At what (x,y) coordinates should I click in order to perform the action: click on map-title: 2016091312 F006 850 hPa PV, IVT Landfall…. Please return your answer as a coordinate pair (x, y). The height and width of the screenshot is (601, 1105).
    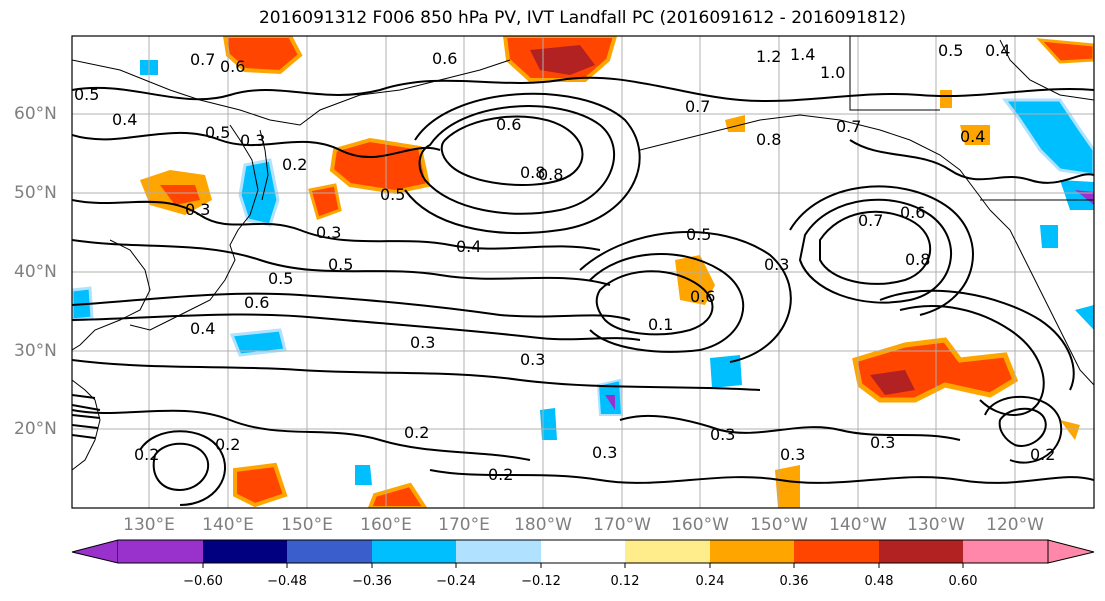
    Looking at the image, I should click on (582, 18).